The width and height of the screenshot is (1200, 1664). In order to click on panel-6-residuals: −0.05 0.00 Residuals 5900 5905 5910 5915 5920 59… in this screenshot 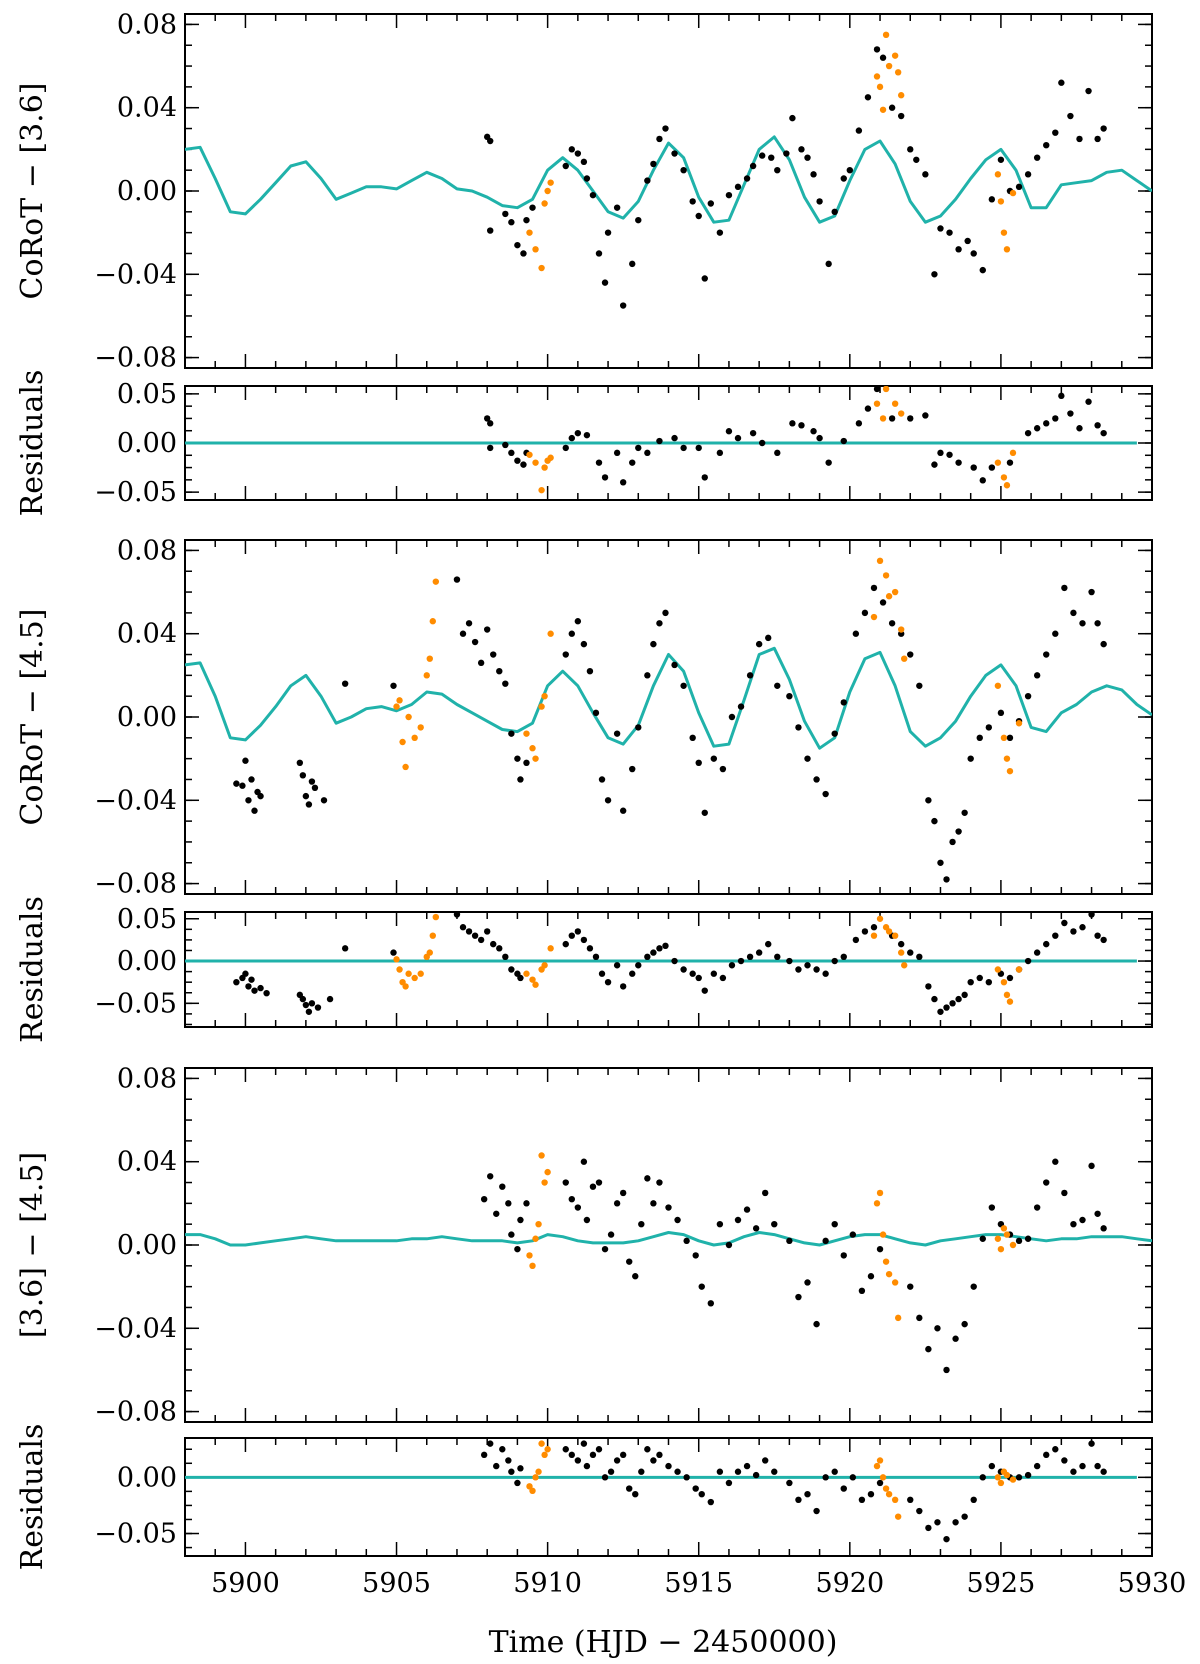, I will do `click(600, 1511)`.